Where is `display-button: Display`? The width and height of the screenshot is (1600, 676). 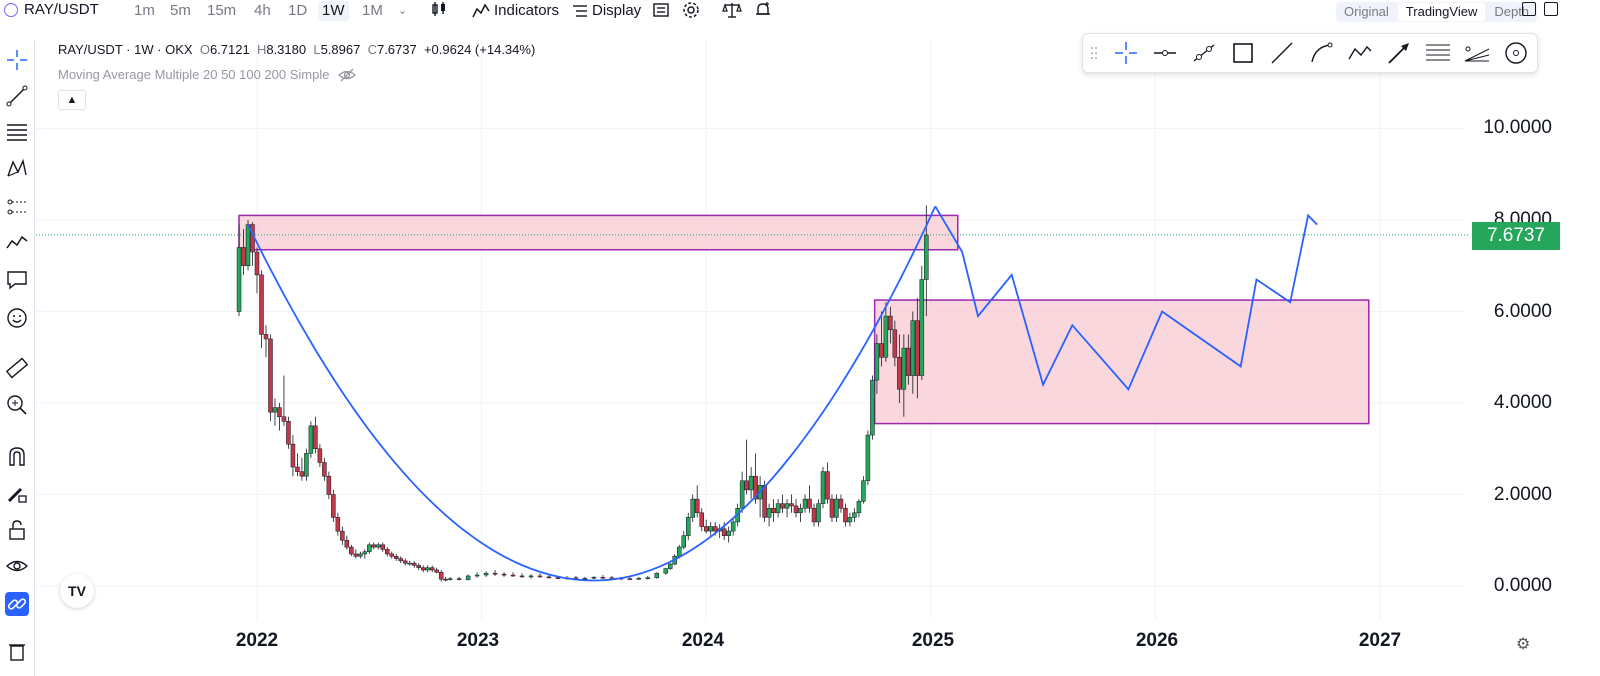 display-button: Display is located at coordinates (606, 11).